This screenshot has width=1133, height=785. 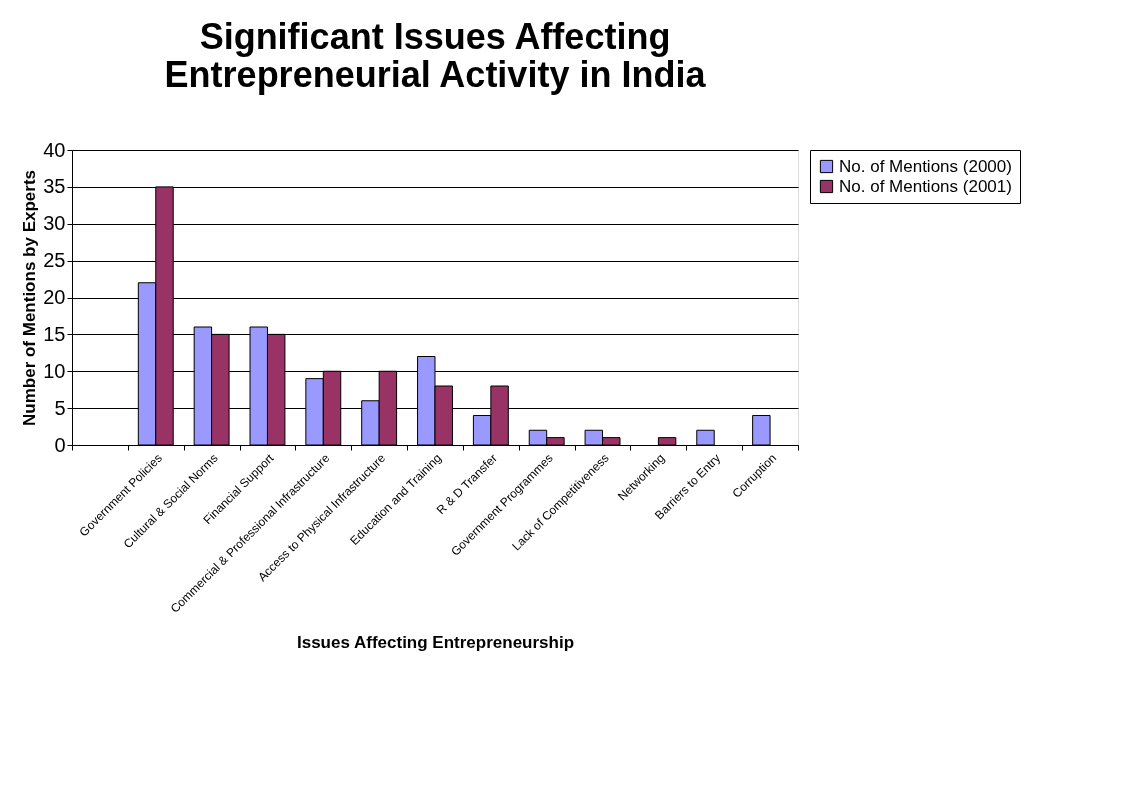 What do you see at coordinates (435, 36) in the screenshot?
I see `text: Significant Issues Affecting` at bounding box center [435, 36].